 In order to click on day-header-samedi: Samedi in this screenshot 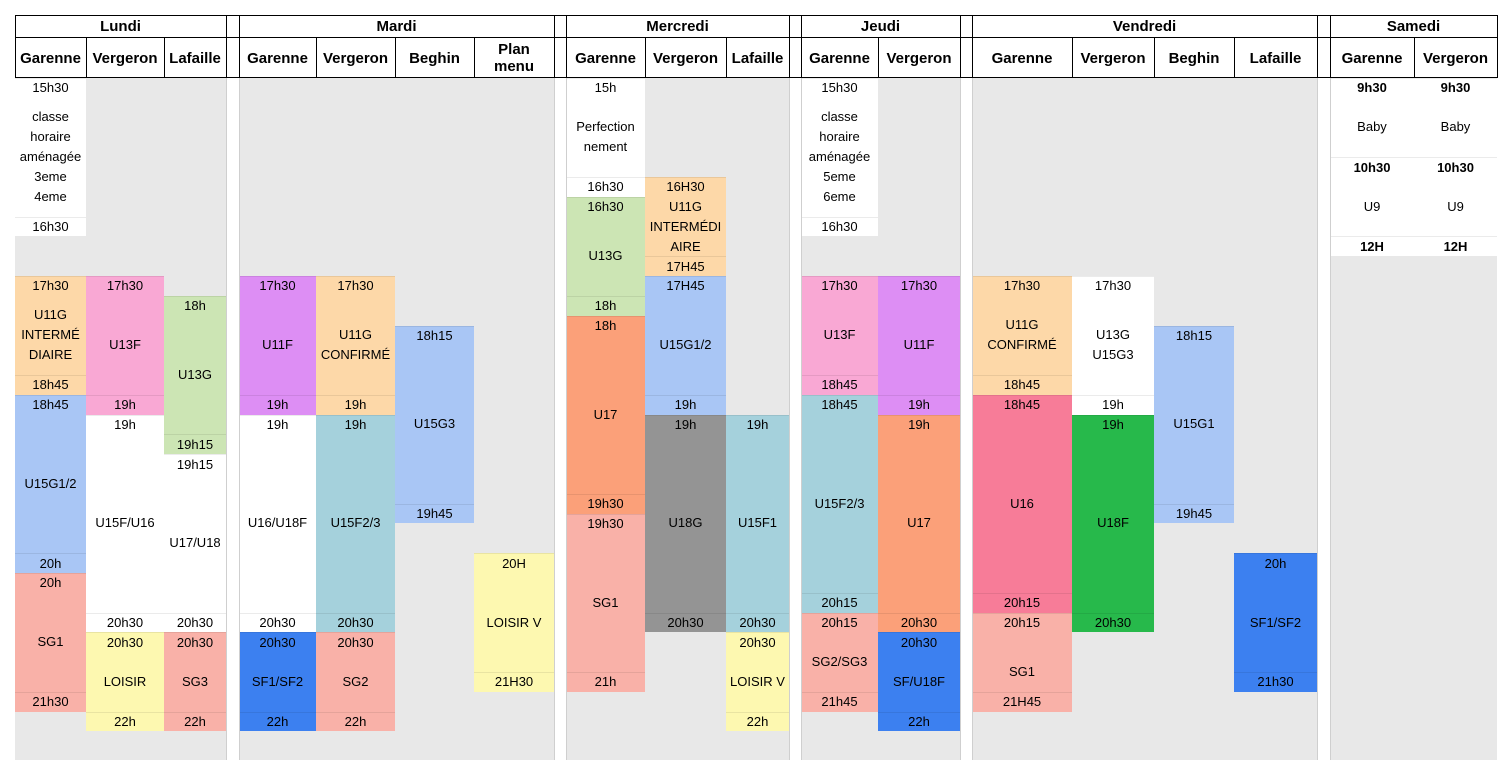, I will do `click(1413, 26)`.